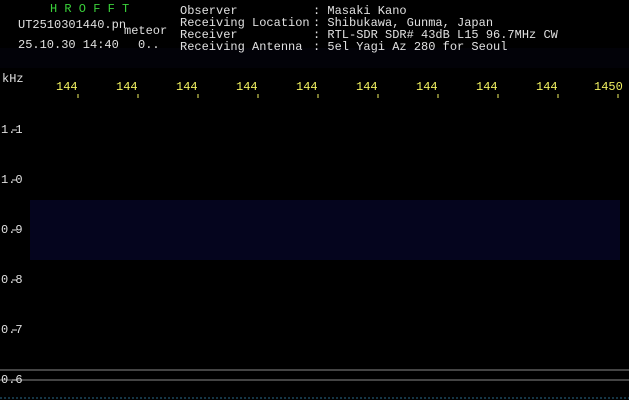 Image resolution: width=629 pixels, height=400 pixels. I want to click on datetime: 25.10.30 14:40, so click(68, 45).